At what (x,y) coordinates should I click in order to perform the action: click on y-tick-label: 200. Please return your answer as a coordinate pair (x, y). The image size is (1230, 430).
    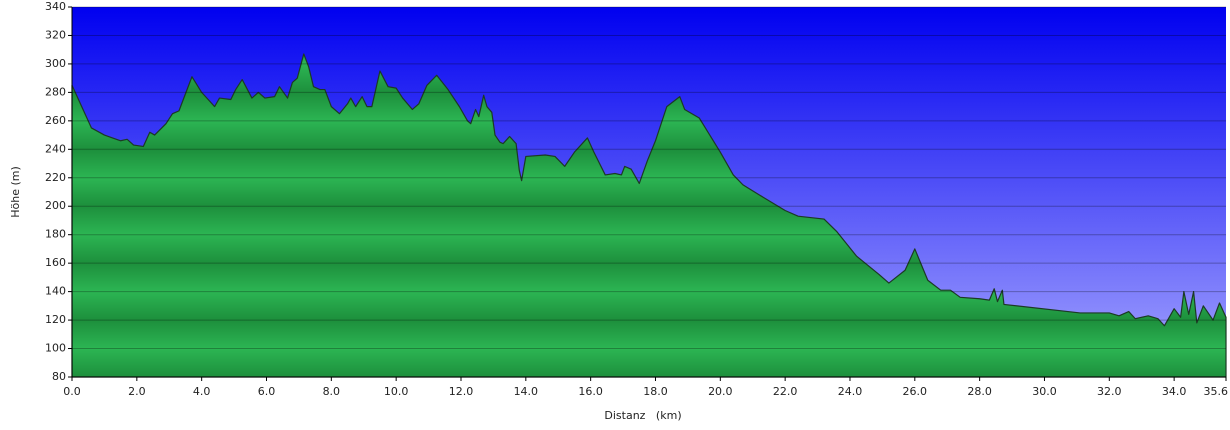
    Looking at the image, I should click on (55, 205).